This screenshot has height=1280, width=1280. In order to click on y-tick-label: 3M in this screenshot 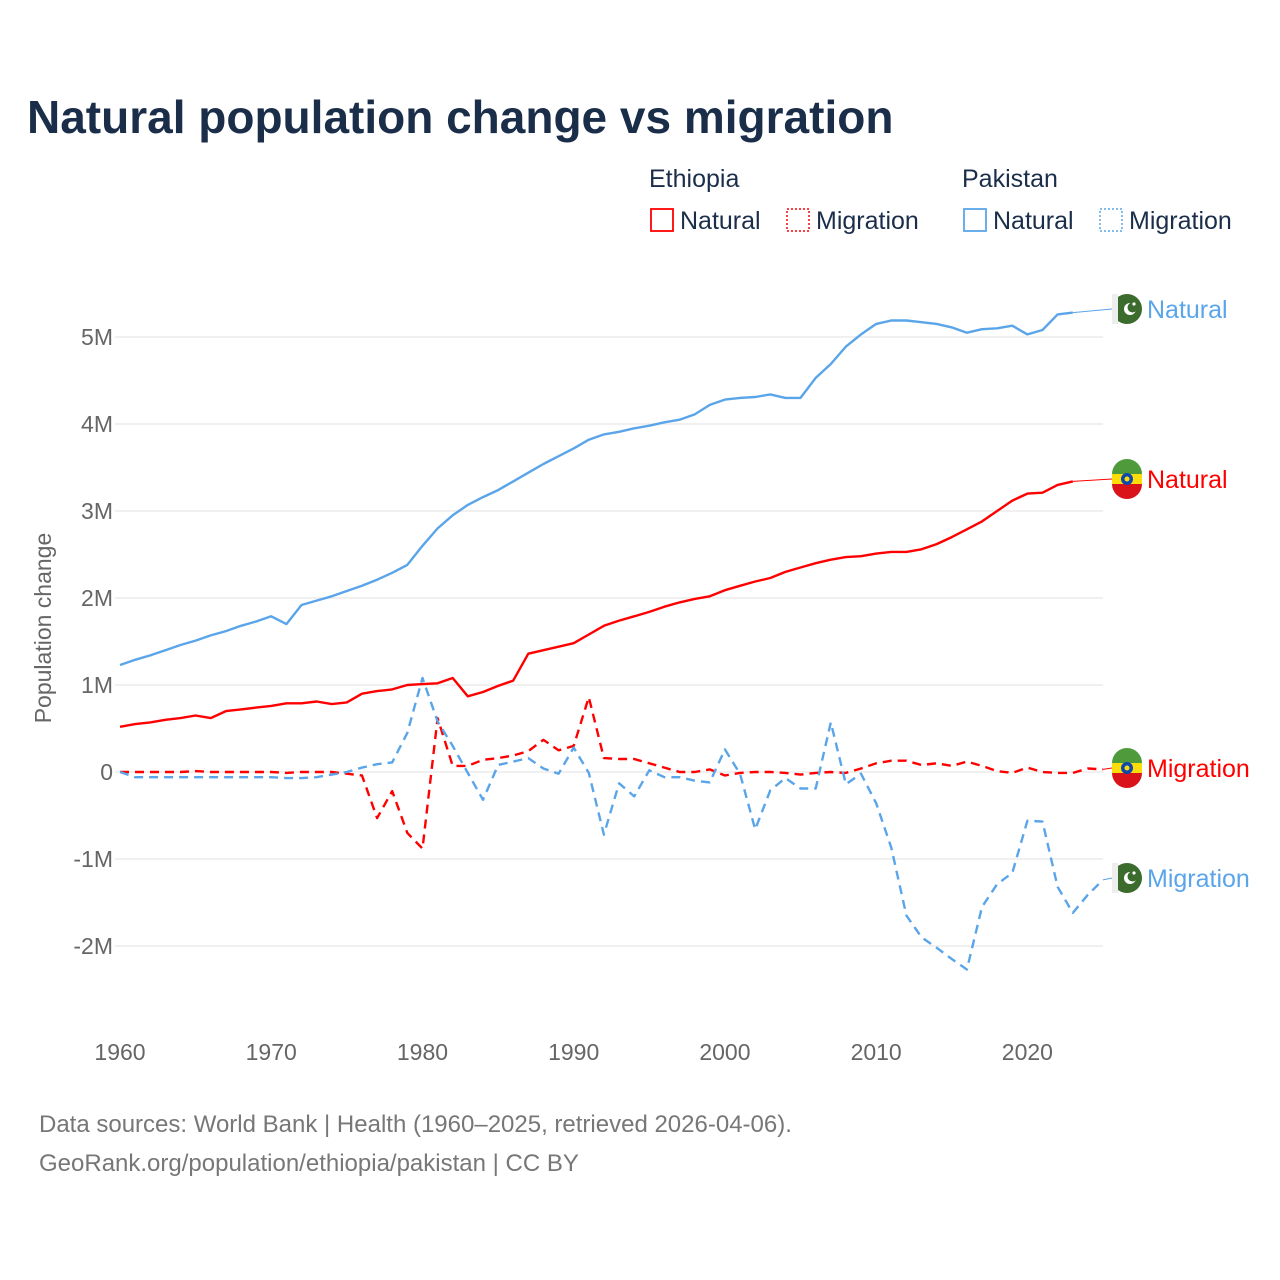, I will do `click(97, 511)`.